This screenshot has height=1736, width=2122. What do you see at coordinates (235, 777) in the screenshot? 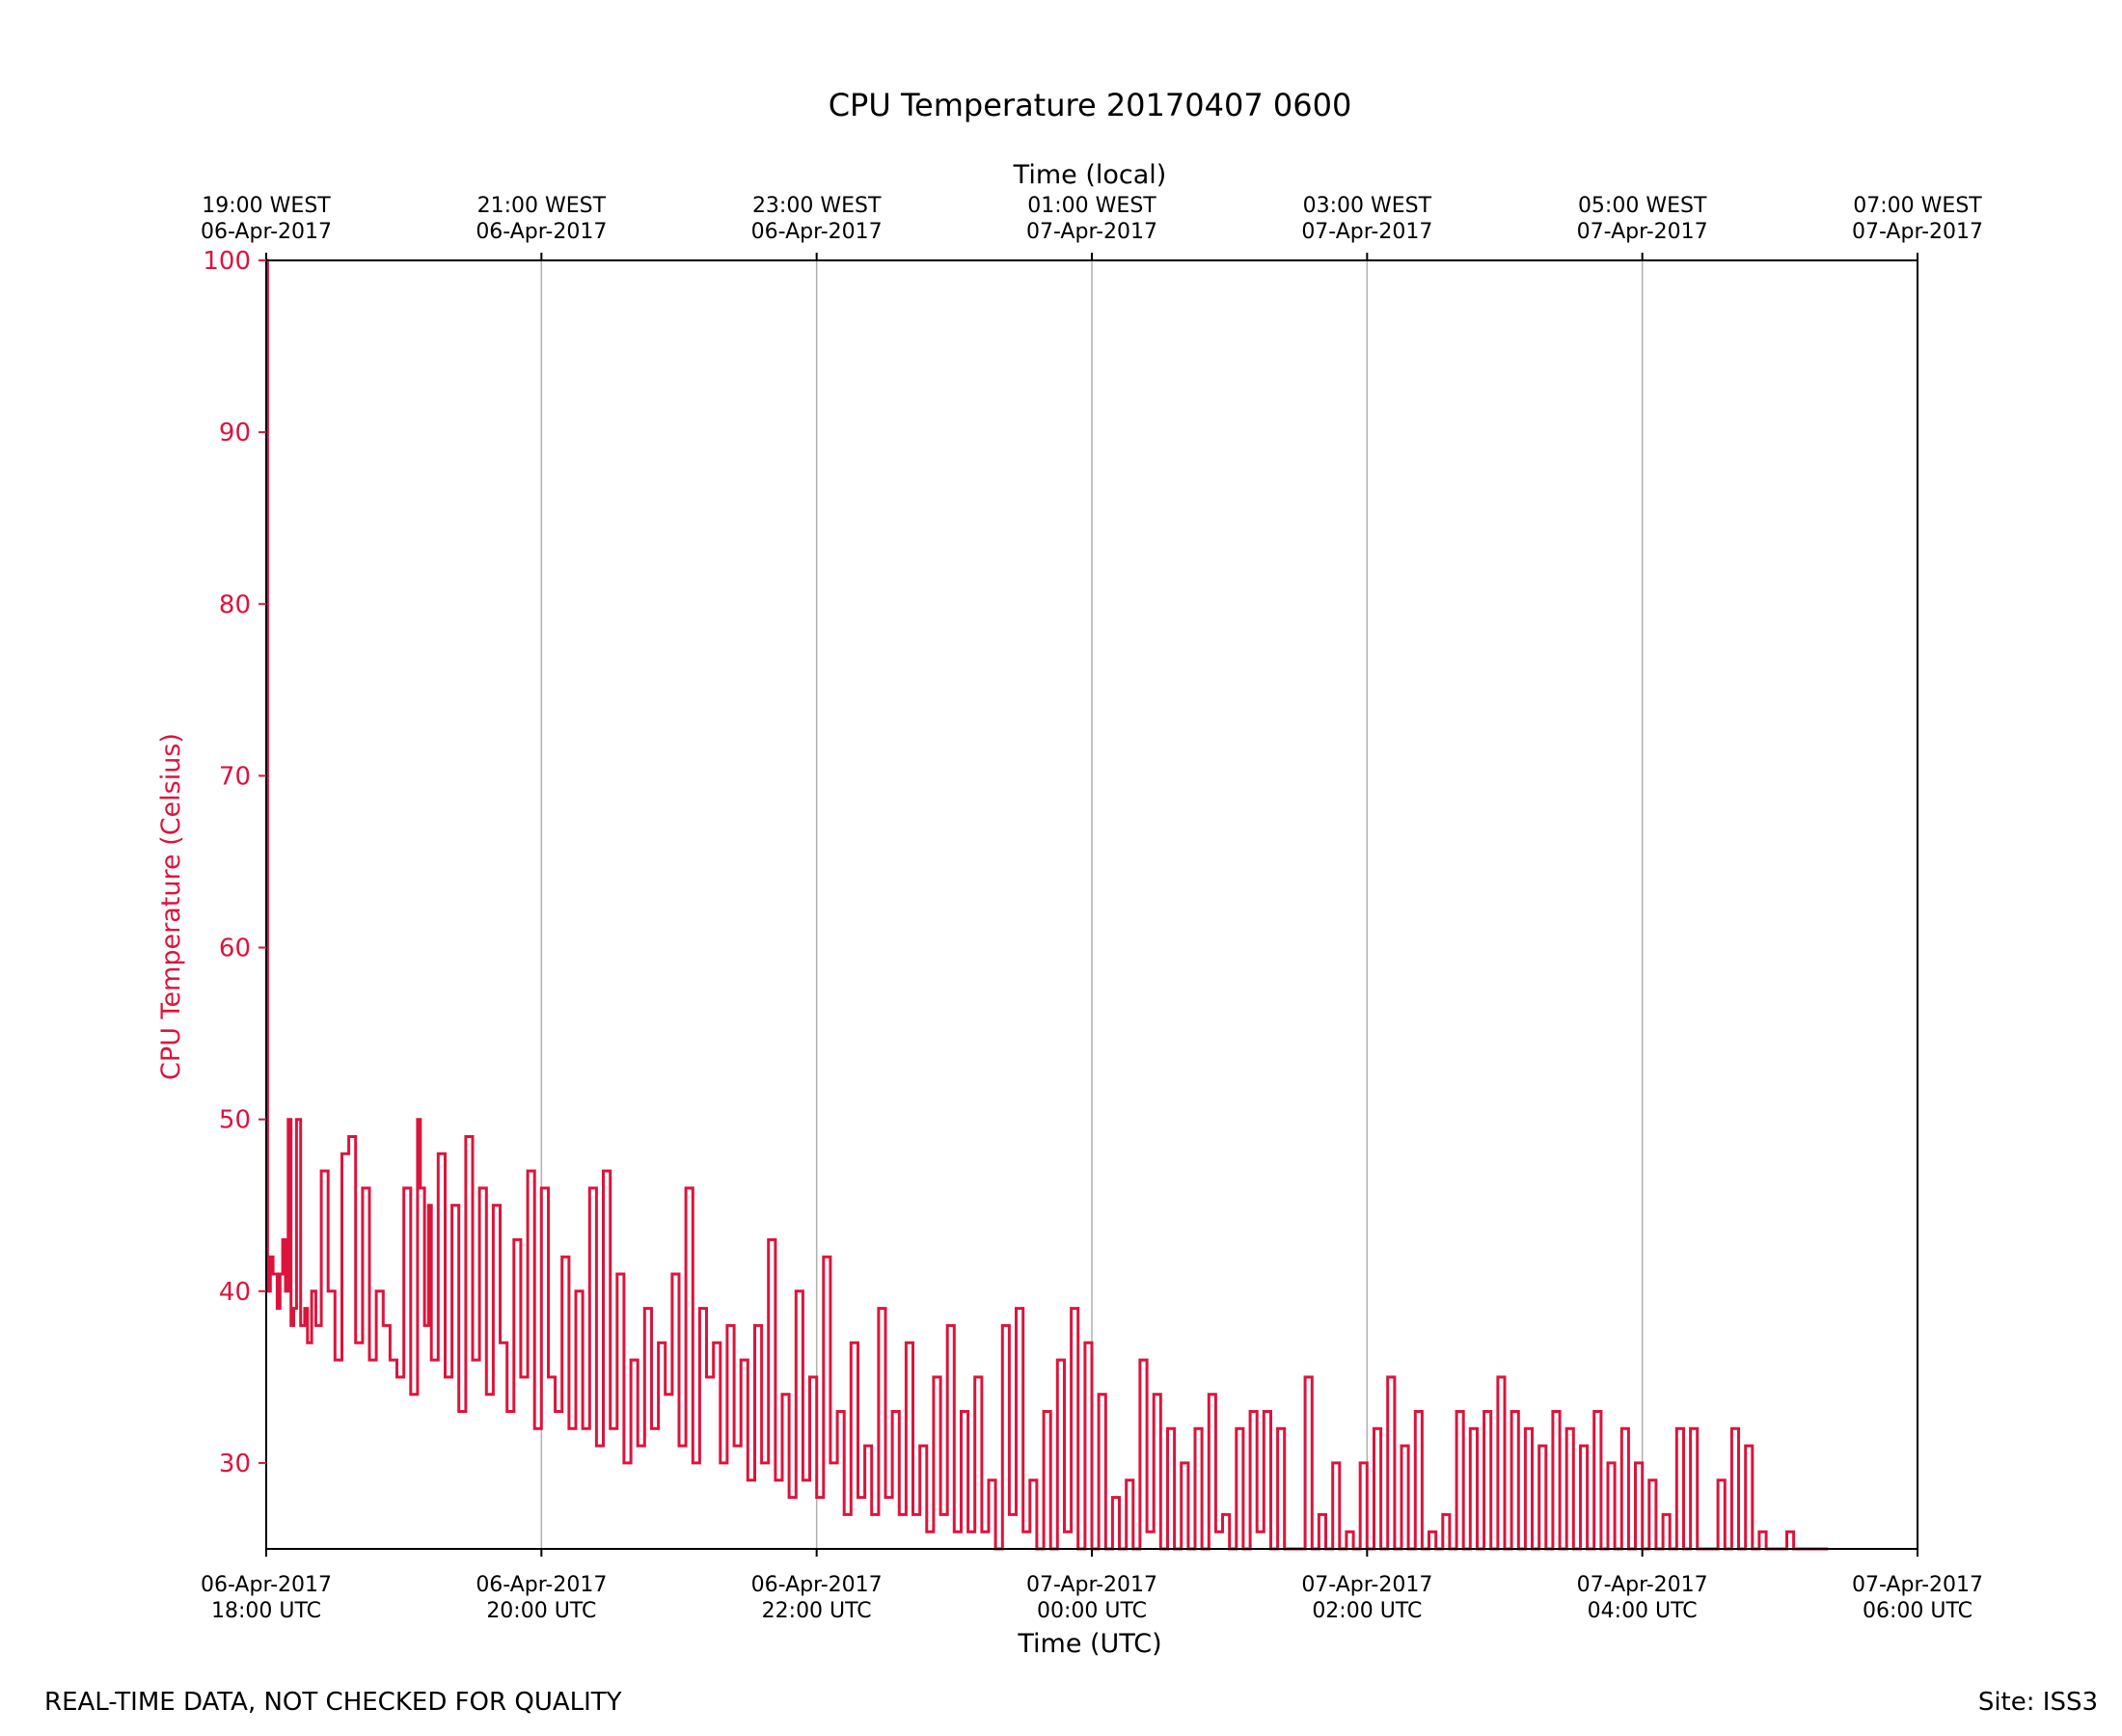
I see `y-tick-label: 70` at bounding box center [235, 777].